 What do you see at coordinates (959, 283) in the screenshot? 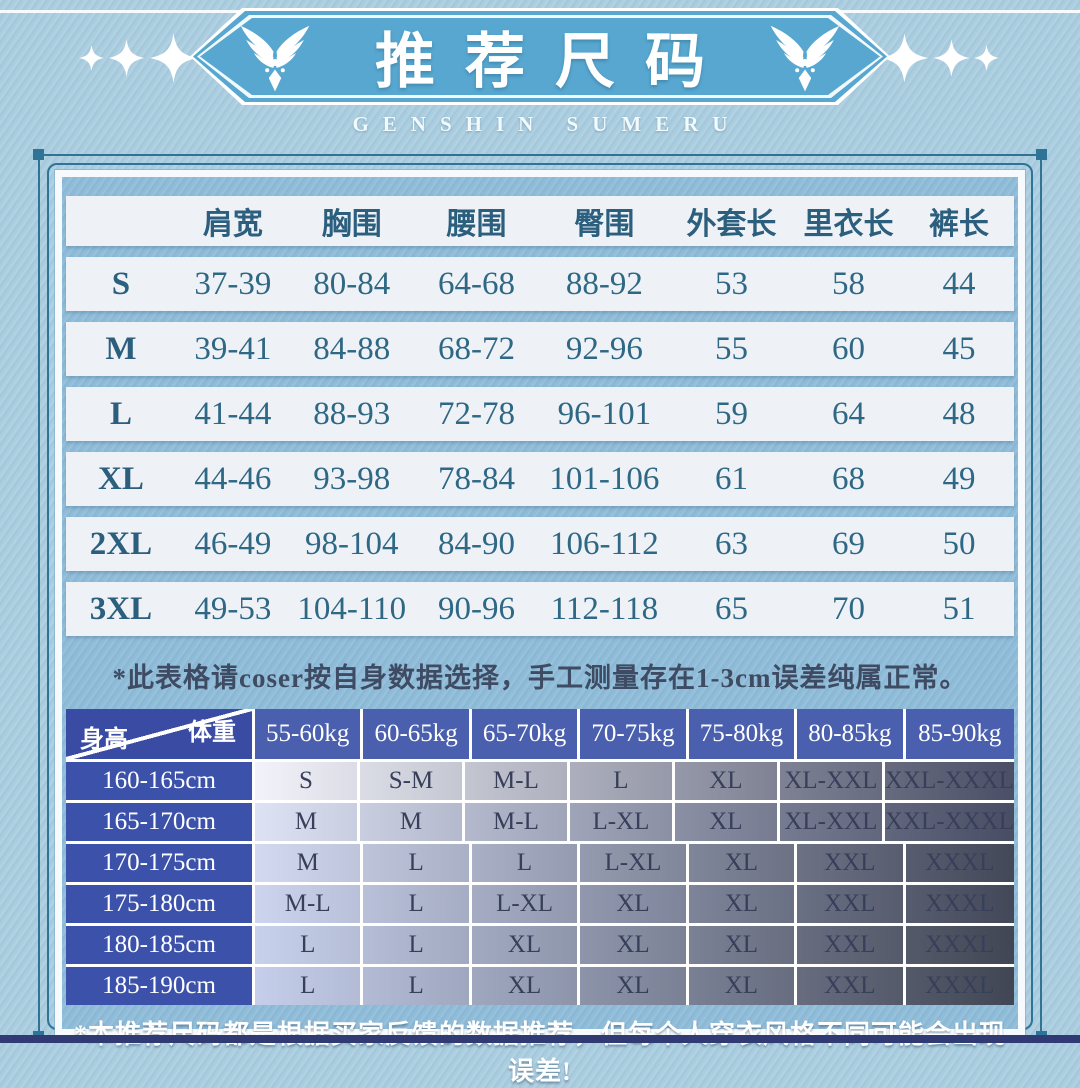
I see `cell-value: 44` at bounding box center [959, 283].